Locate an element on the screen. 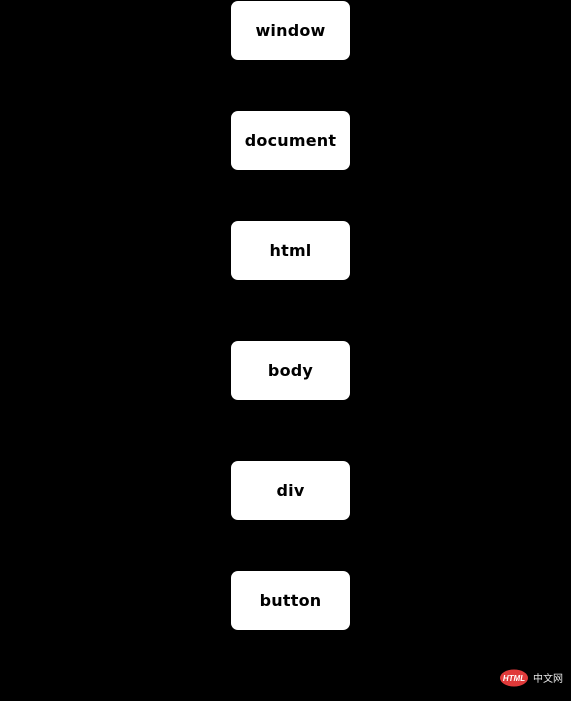  site-watermark: HTML 中文网 is located at coordinates (534, 678).